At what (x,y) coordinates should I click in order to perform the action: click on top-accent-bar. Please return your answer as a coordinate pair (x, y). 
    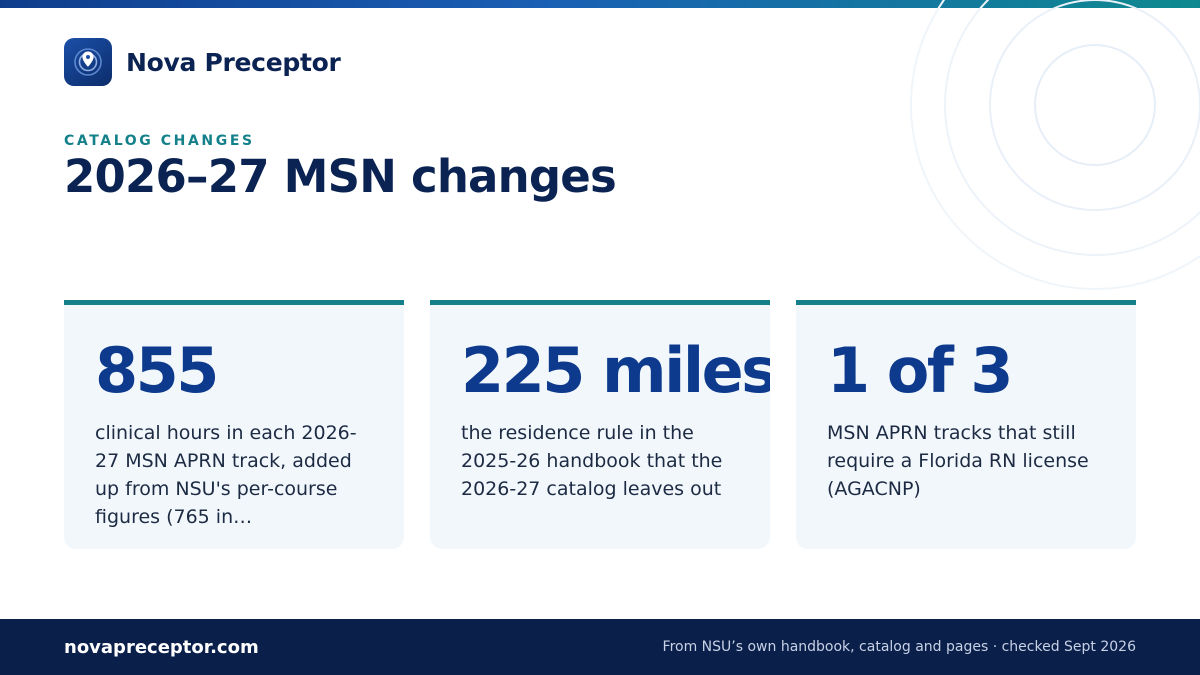
    Looking at the image, I should click on (600, 4).